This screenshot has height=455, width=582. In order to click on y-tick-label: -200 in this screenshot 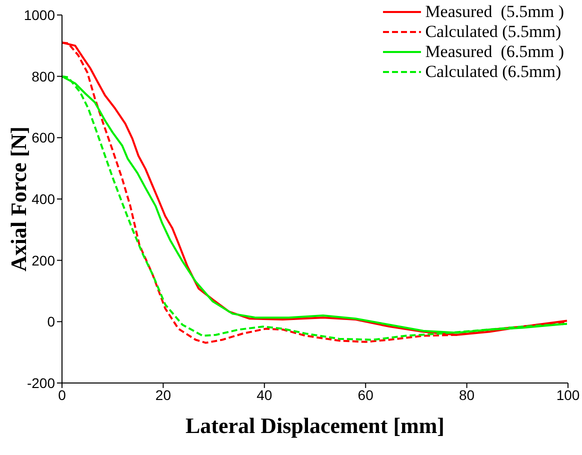, I will do `click(41, 382)`.